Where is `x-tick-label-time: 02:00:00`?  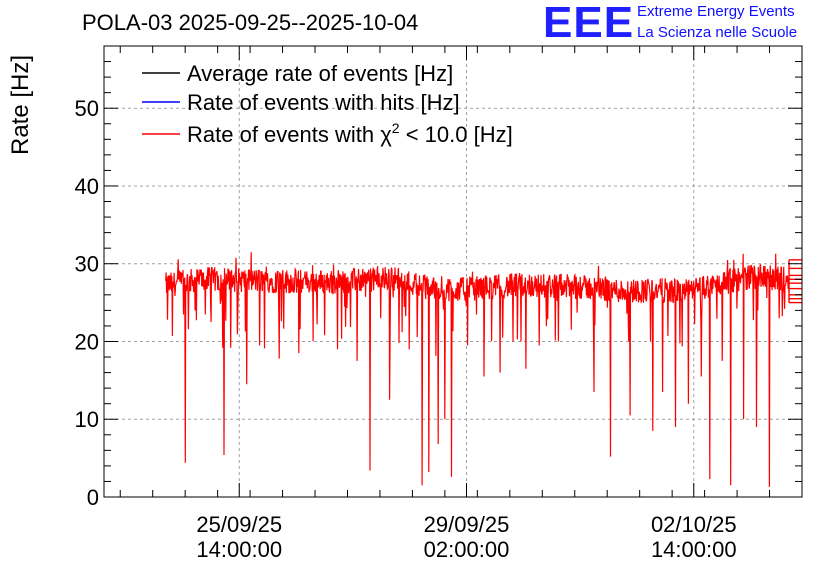
x-tick-label-time: 02:00:00 is located at coordinates (467, 549).